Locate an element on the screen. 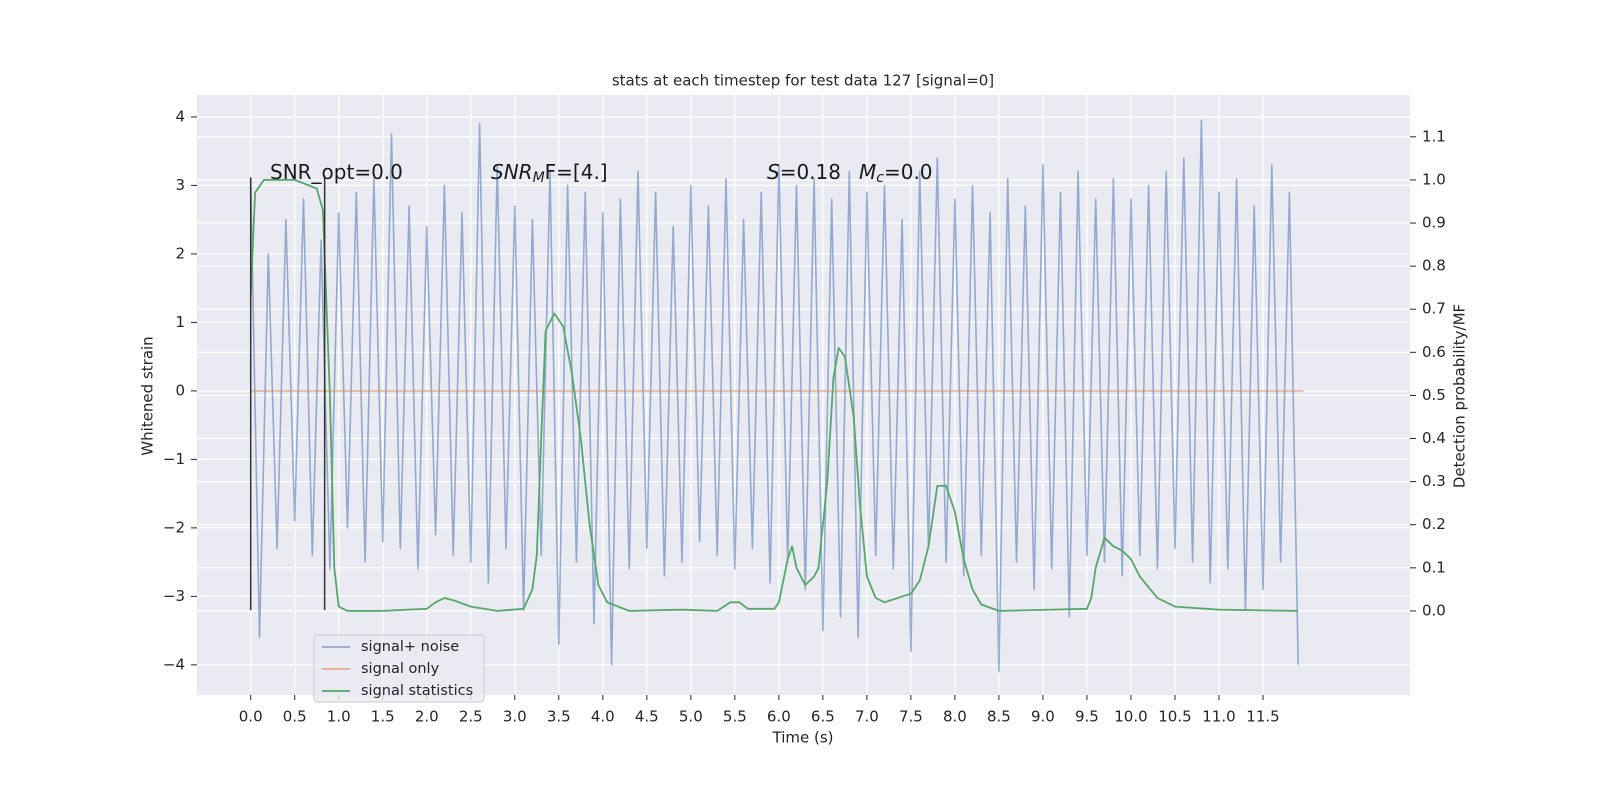 This screenshot has width=1600, height=800. y-tick-label: 2 is located at coordinates (180, 253).